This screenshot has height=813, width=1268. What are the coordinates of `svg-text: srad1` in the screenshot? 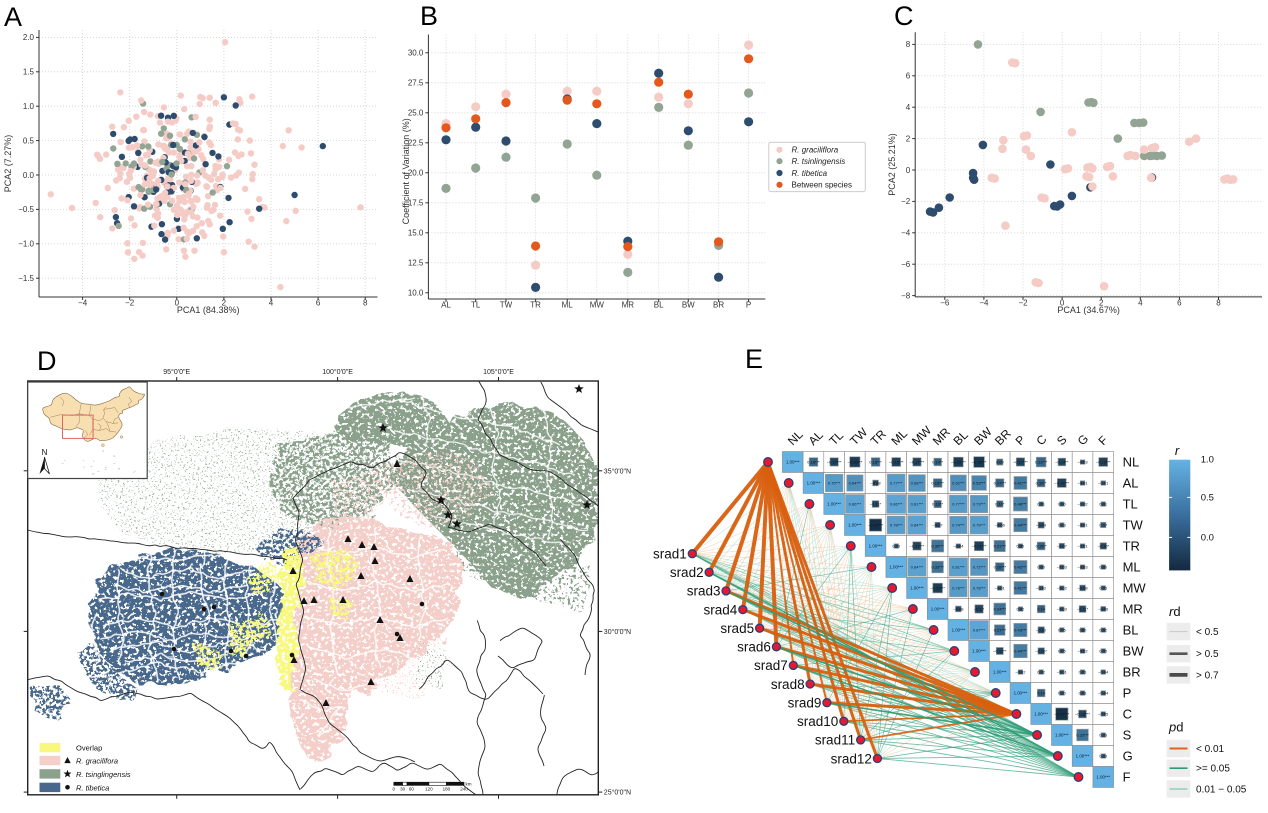 It's located at (670, 554).